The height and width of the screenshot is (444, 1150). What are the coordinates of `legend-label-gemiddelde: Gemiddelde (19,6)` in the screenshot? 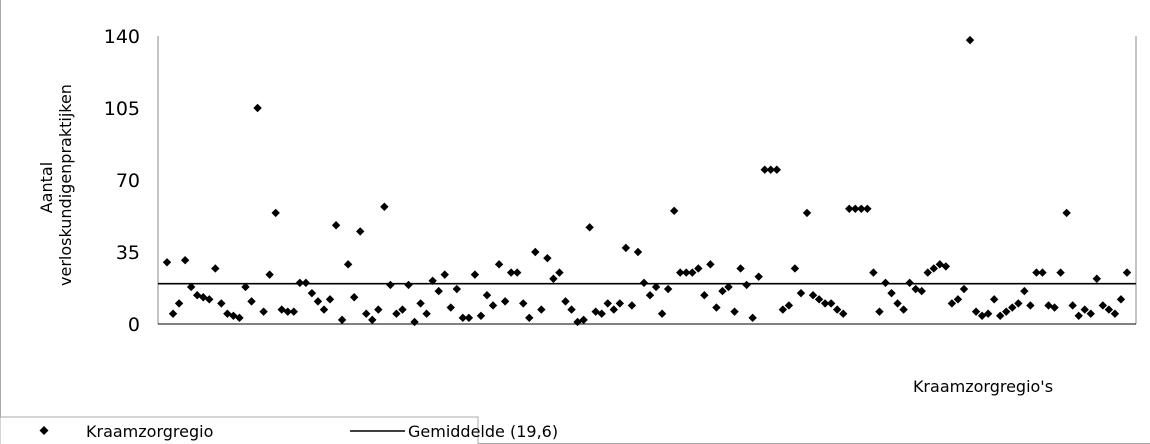 It's located at (483, 431).